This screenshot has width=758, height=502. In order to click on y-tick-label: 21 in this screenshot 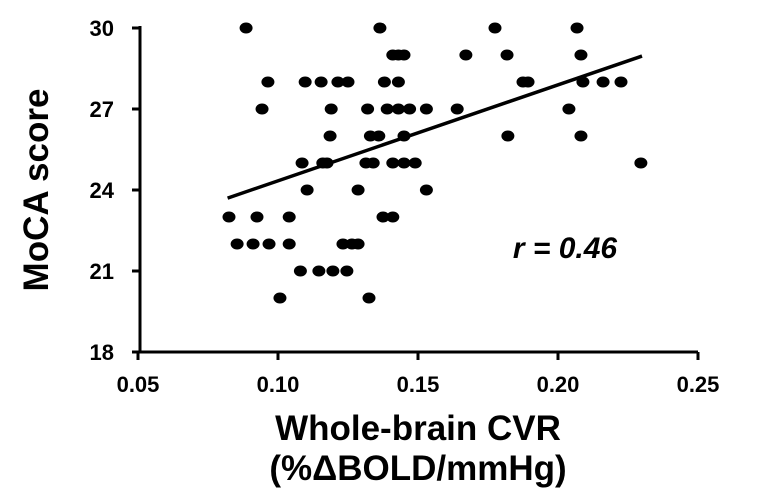, I will do `click(102, 271)`.